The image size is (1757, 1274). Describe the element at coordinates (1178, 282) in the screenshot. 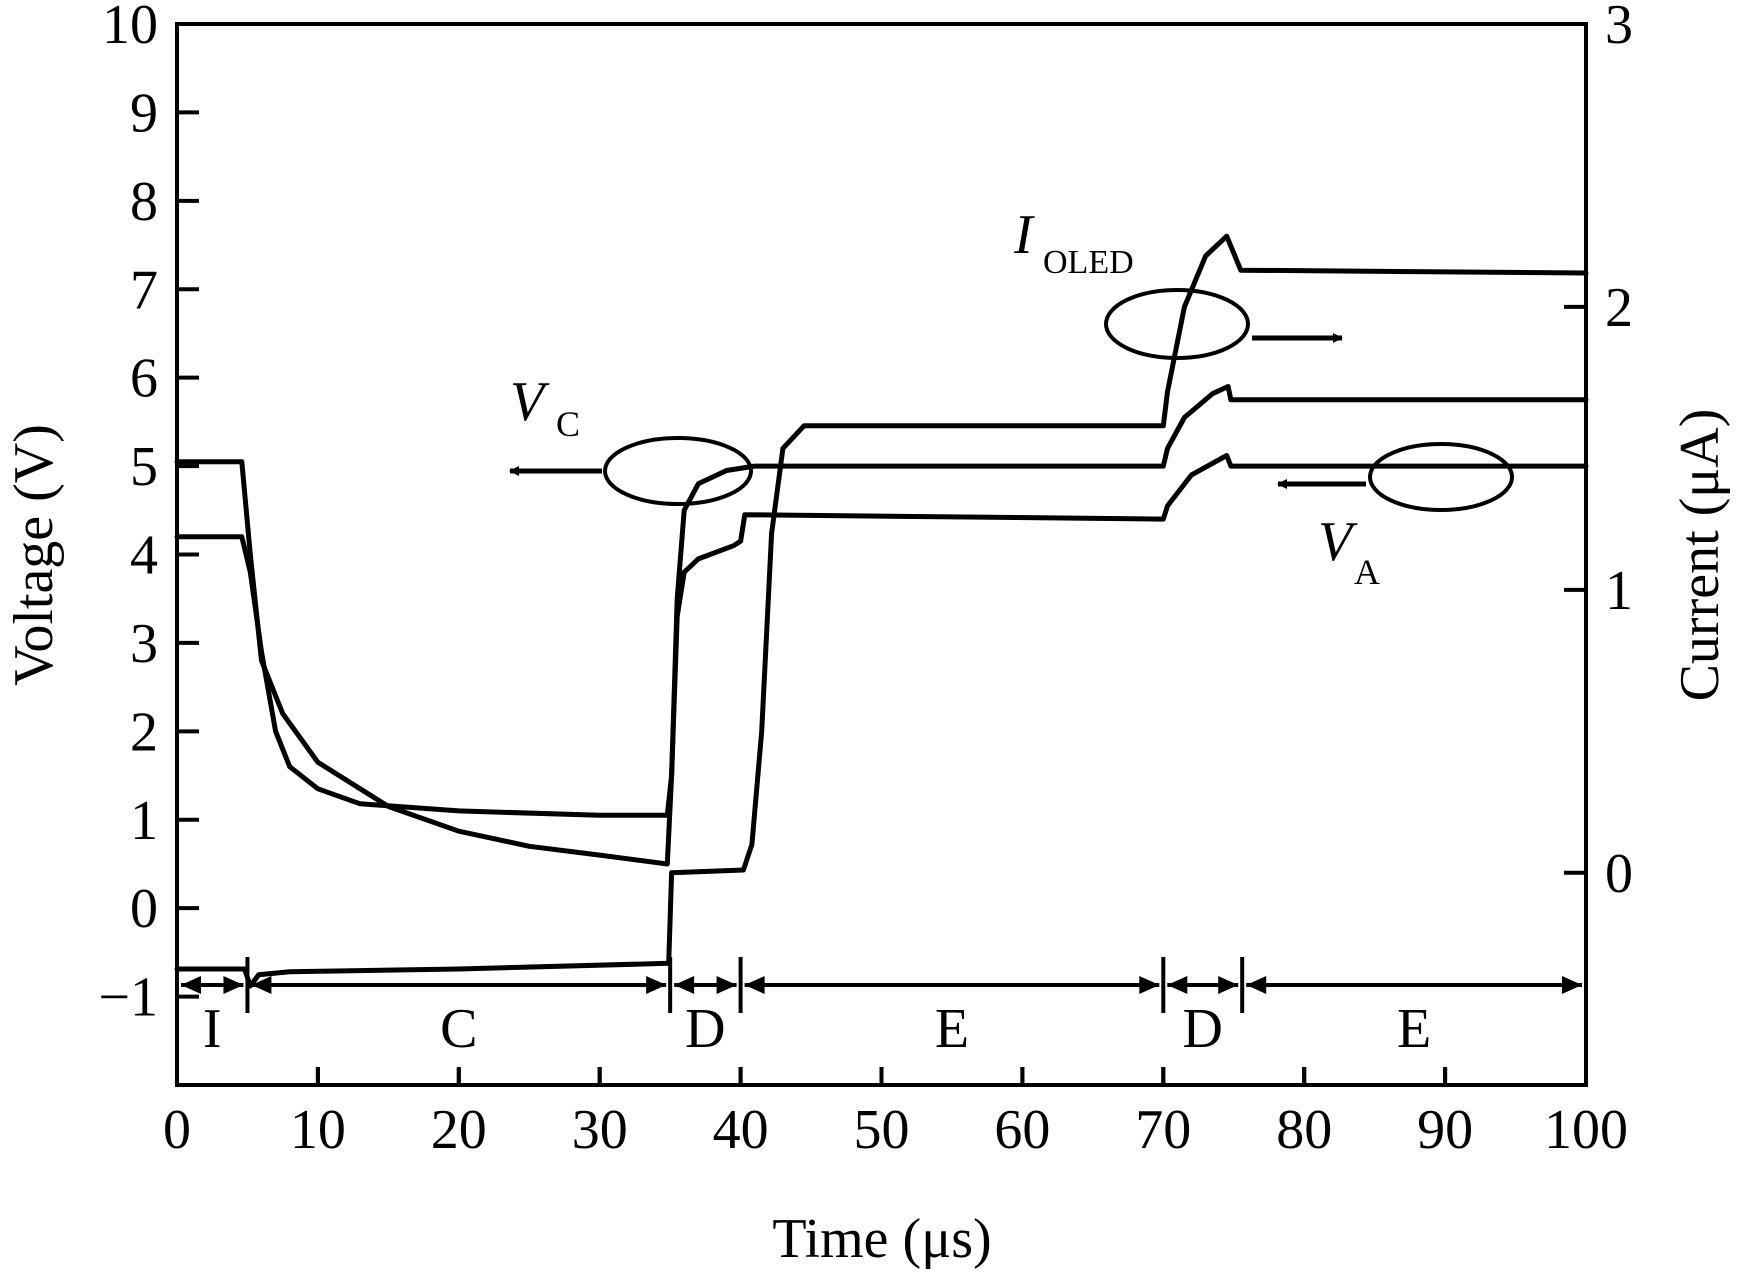

I see `ioled-annotation: I OLED` at that location.